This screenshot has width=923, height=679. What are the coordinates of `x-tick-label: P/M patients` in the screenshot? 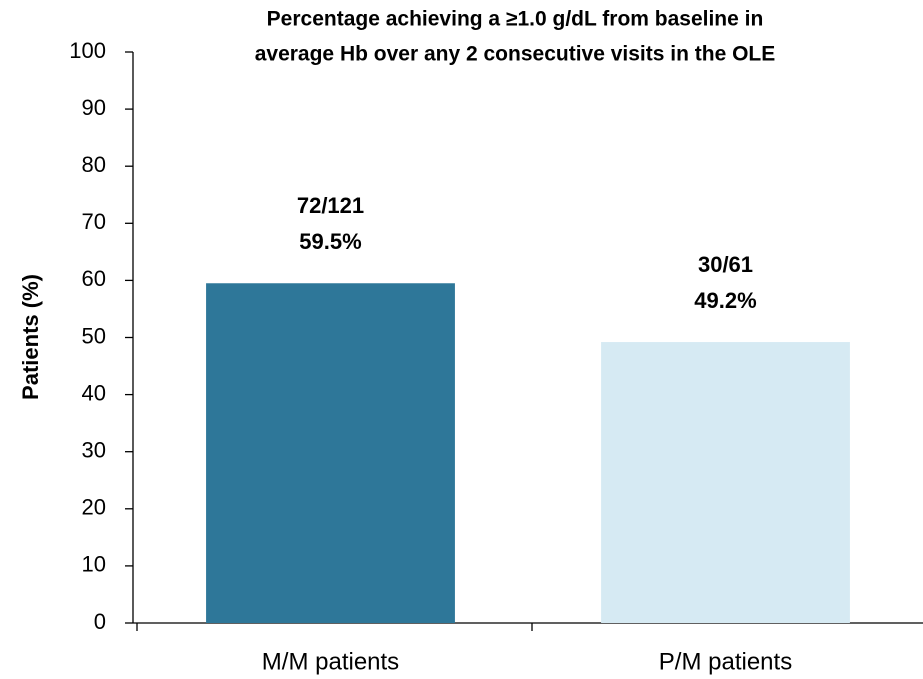 It's located at (725, 661).